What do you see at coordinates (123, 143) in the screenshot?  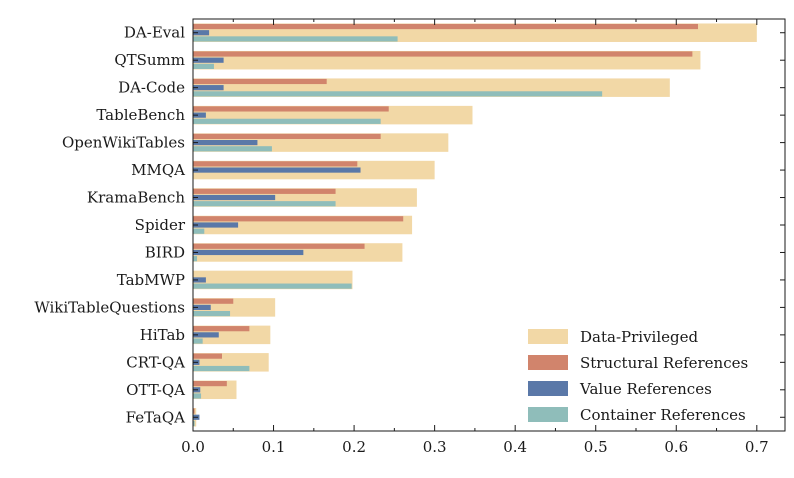 I see `category-label-openwikitables: OpenWikiTables` at bounding box center [123, 143].